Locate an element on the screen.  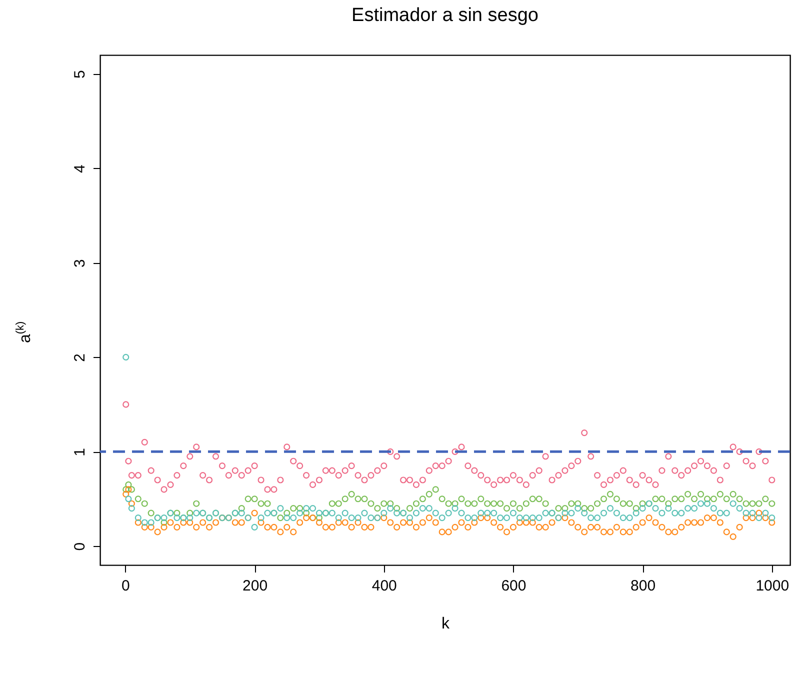
x-tick-label: 400 is located at coordinates (384, 586).